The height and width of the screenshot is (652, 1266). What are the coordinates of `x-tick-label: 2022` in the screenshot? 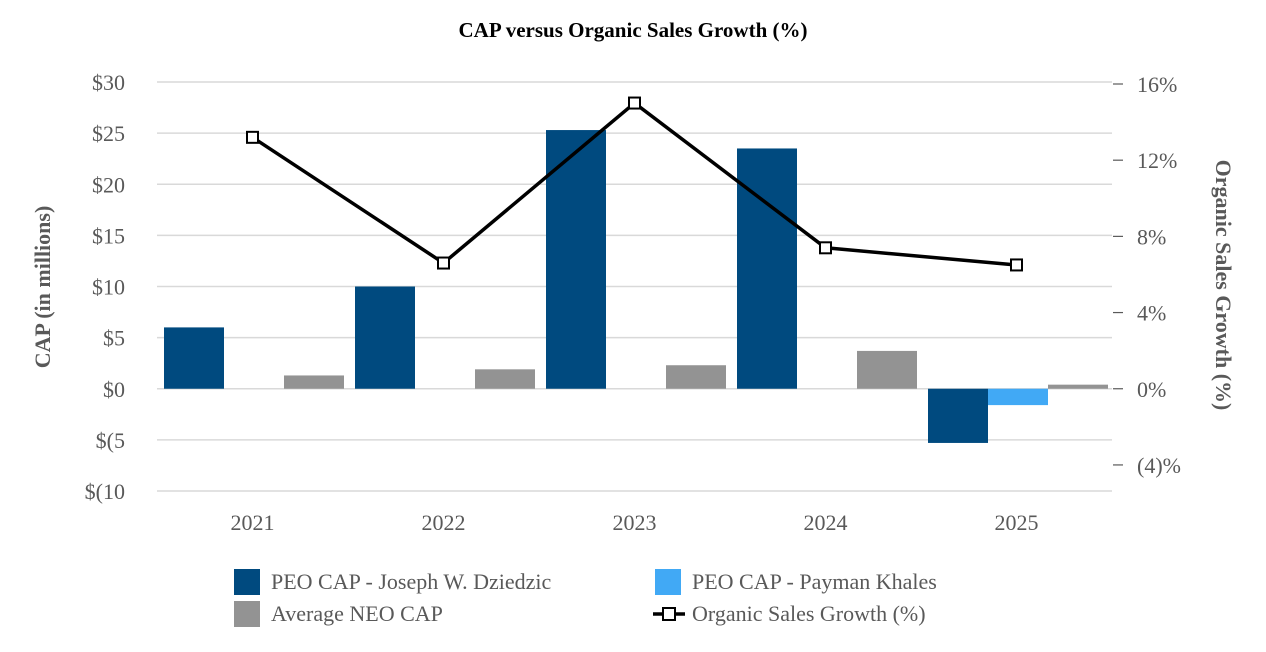 It's located at (444, 522).